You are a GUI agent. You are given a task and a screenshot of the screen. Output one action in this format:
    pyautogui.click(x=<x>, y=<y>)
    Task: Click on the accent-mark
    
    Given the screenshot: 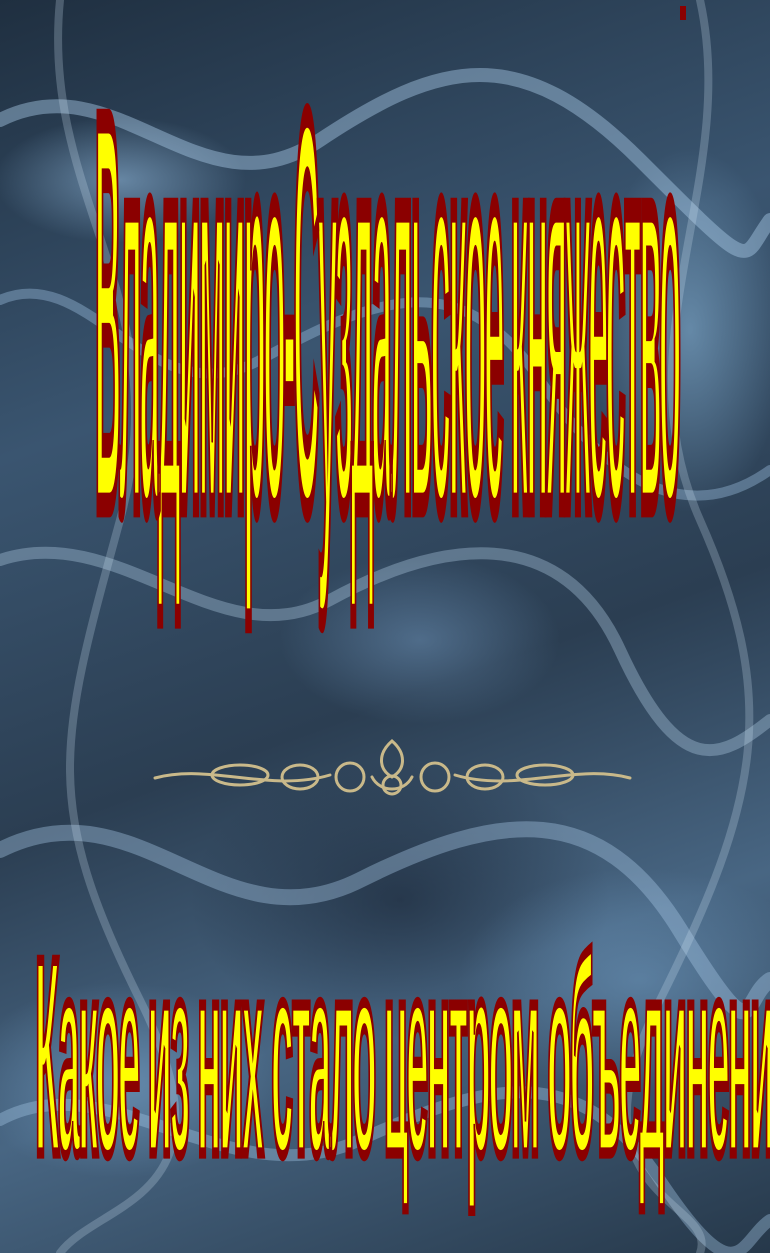 What is the action you would take?
    pyautogui.click(x=683, y=13)
    